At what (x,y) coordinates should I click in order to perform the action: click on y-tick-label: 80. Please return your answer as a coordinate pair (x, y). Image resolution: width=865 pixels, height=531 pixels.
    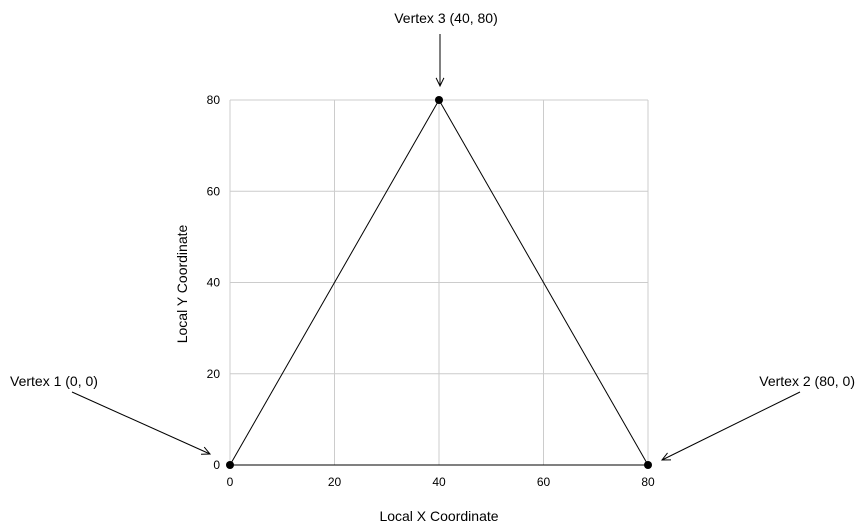
    Looking at the image, I should click on (214, 100).